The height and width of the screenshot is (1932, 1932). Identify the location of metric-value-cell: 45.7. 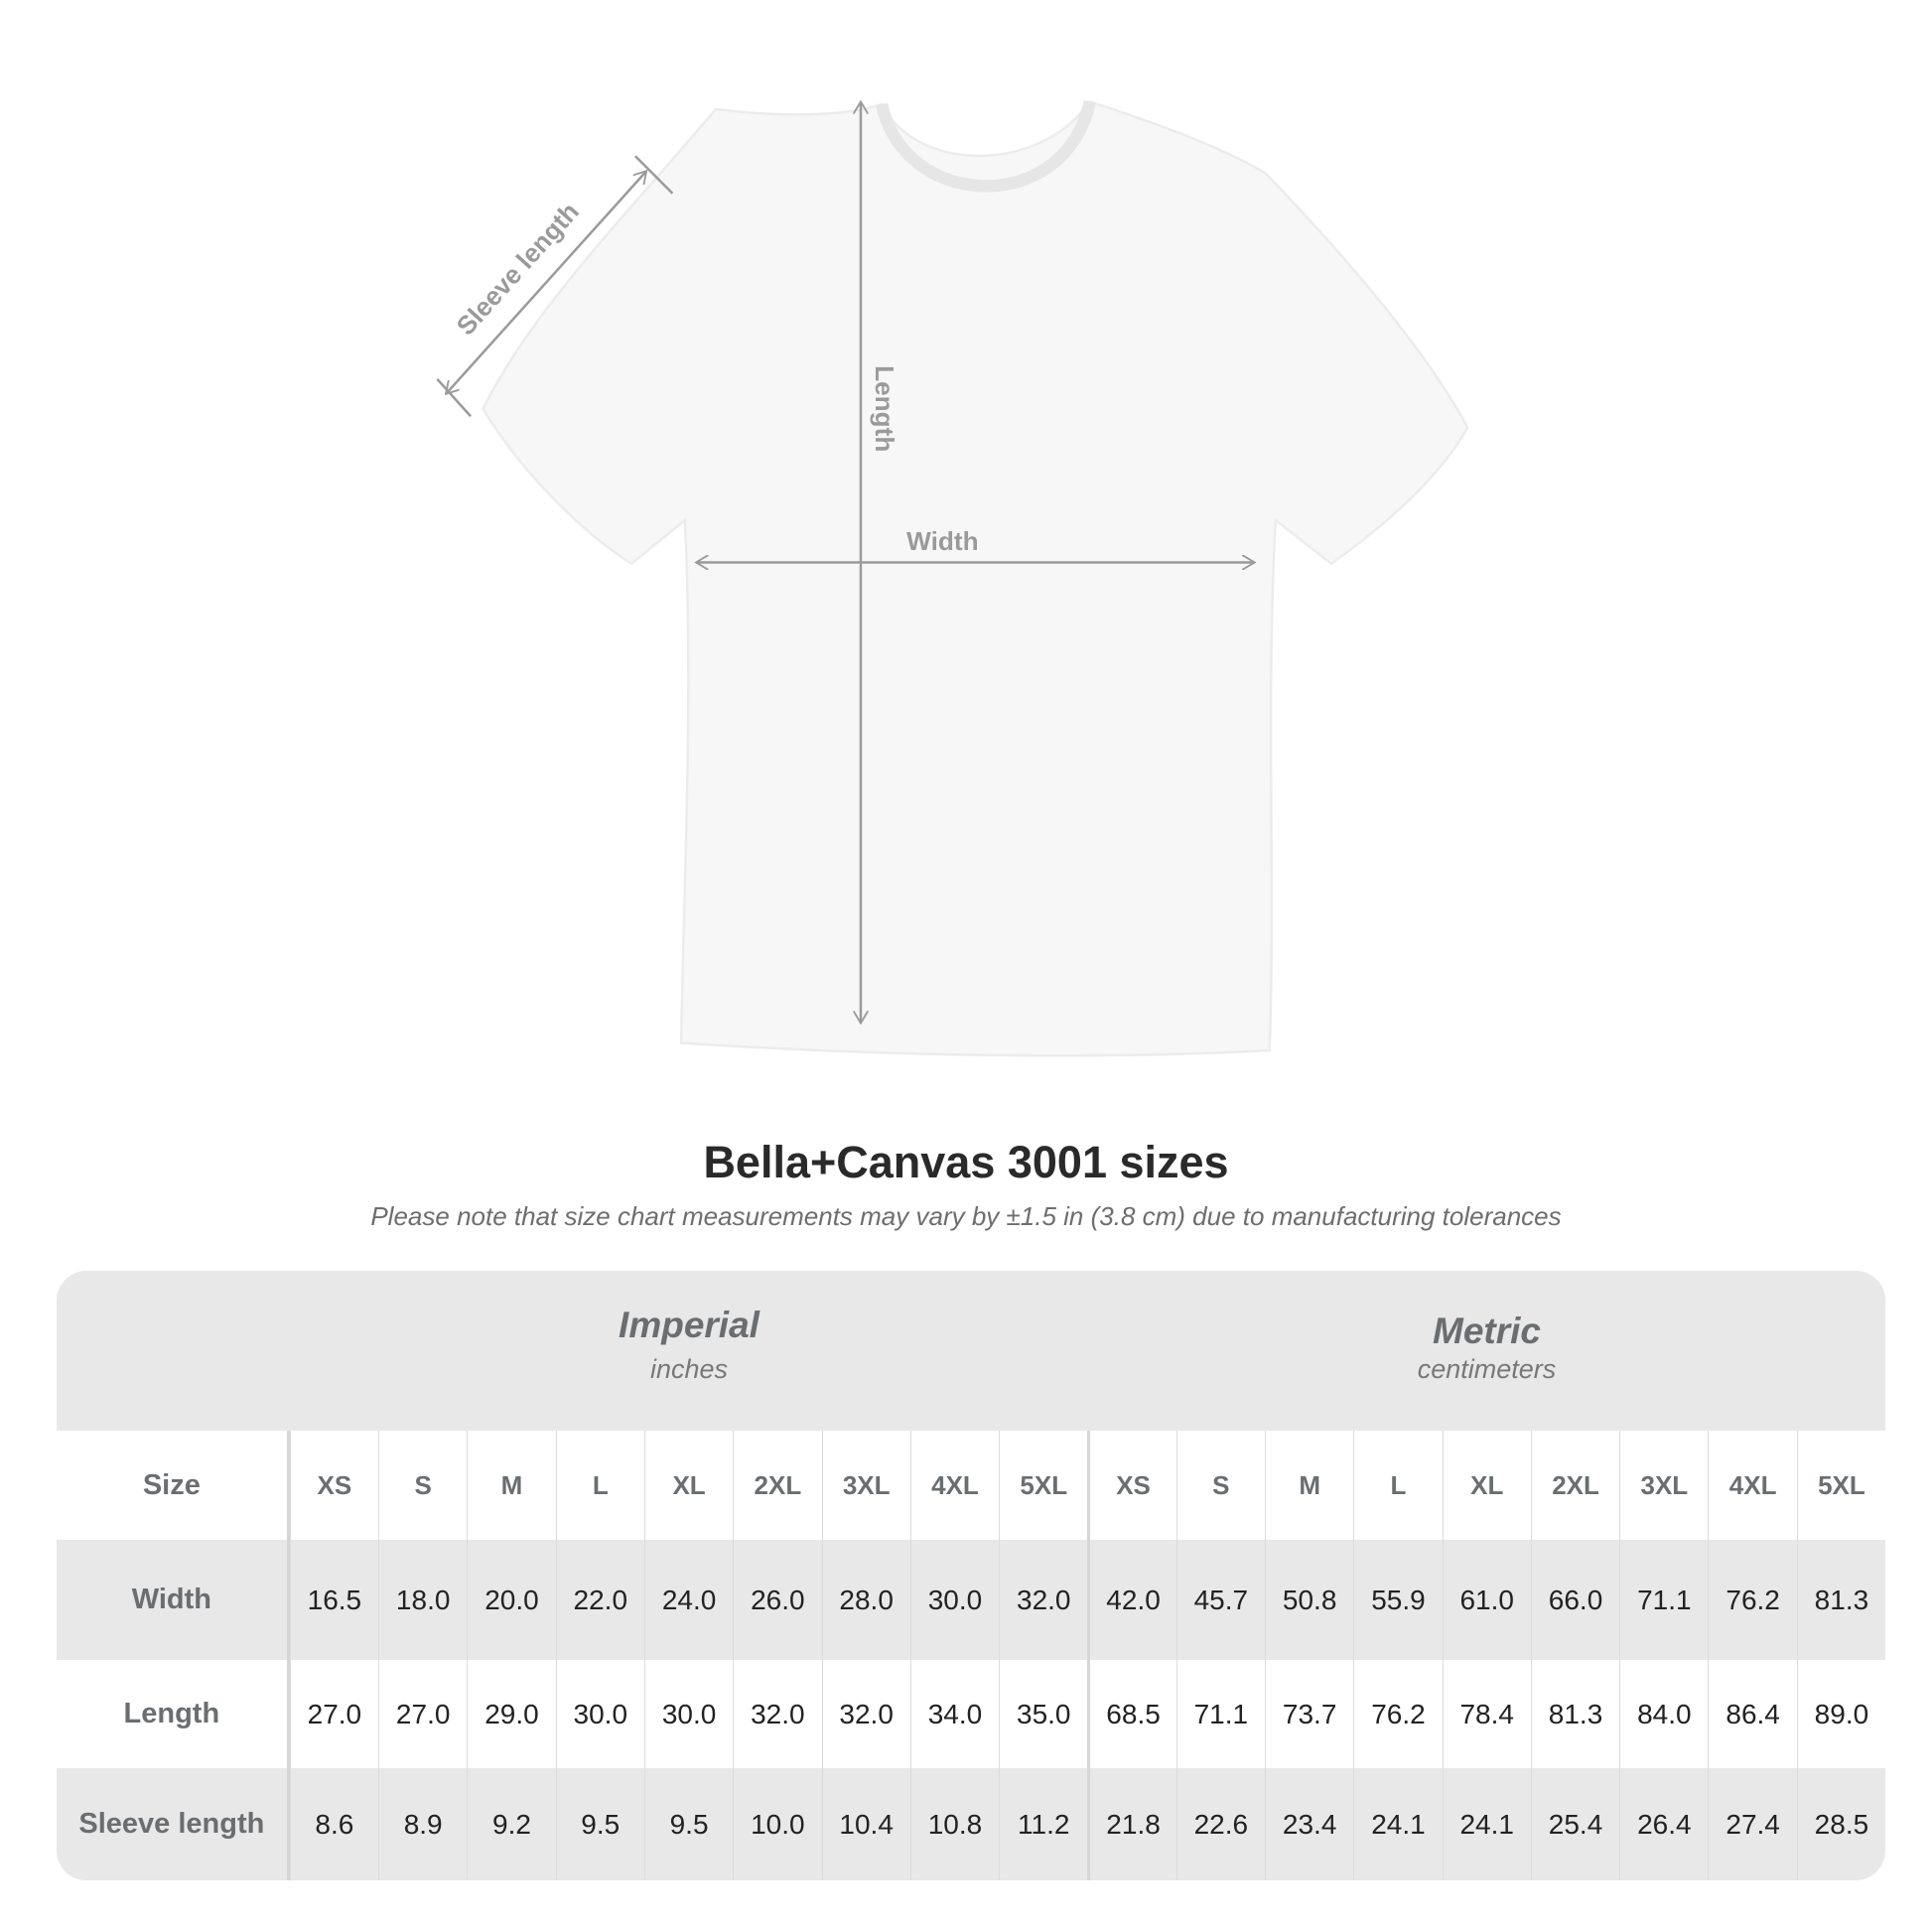
(1220, 1600).